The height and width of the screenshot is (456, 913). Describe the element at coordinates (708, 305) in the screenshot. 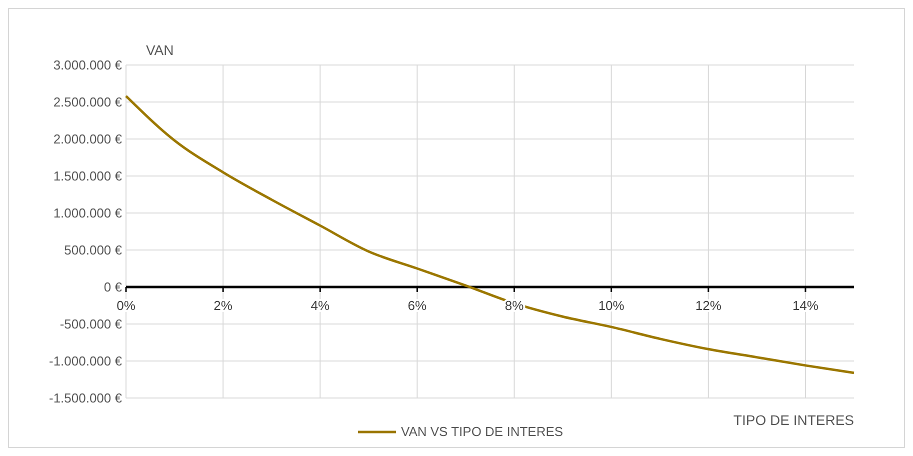

I see `x-tick-label: 12%` at that location.